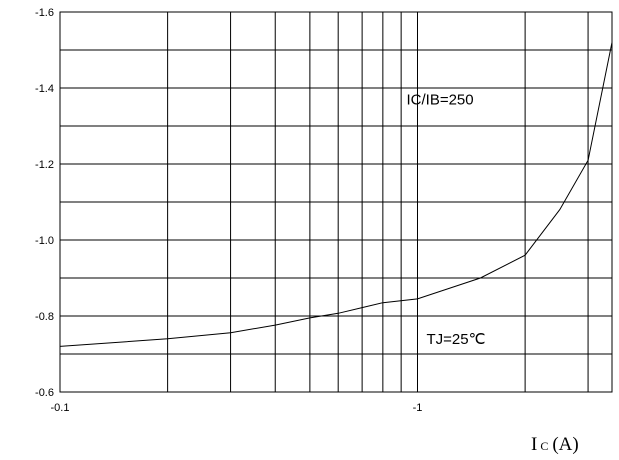 The image size is (619, 460). Describe the element at coordinates (565, 444) in the screenshot. I see `x-axis-label-unit: (A)` at that location.